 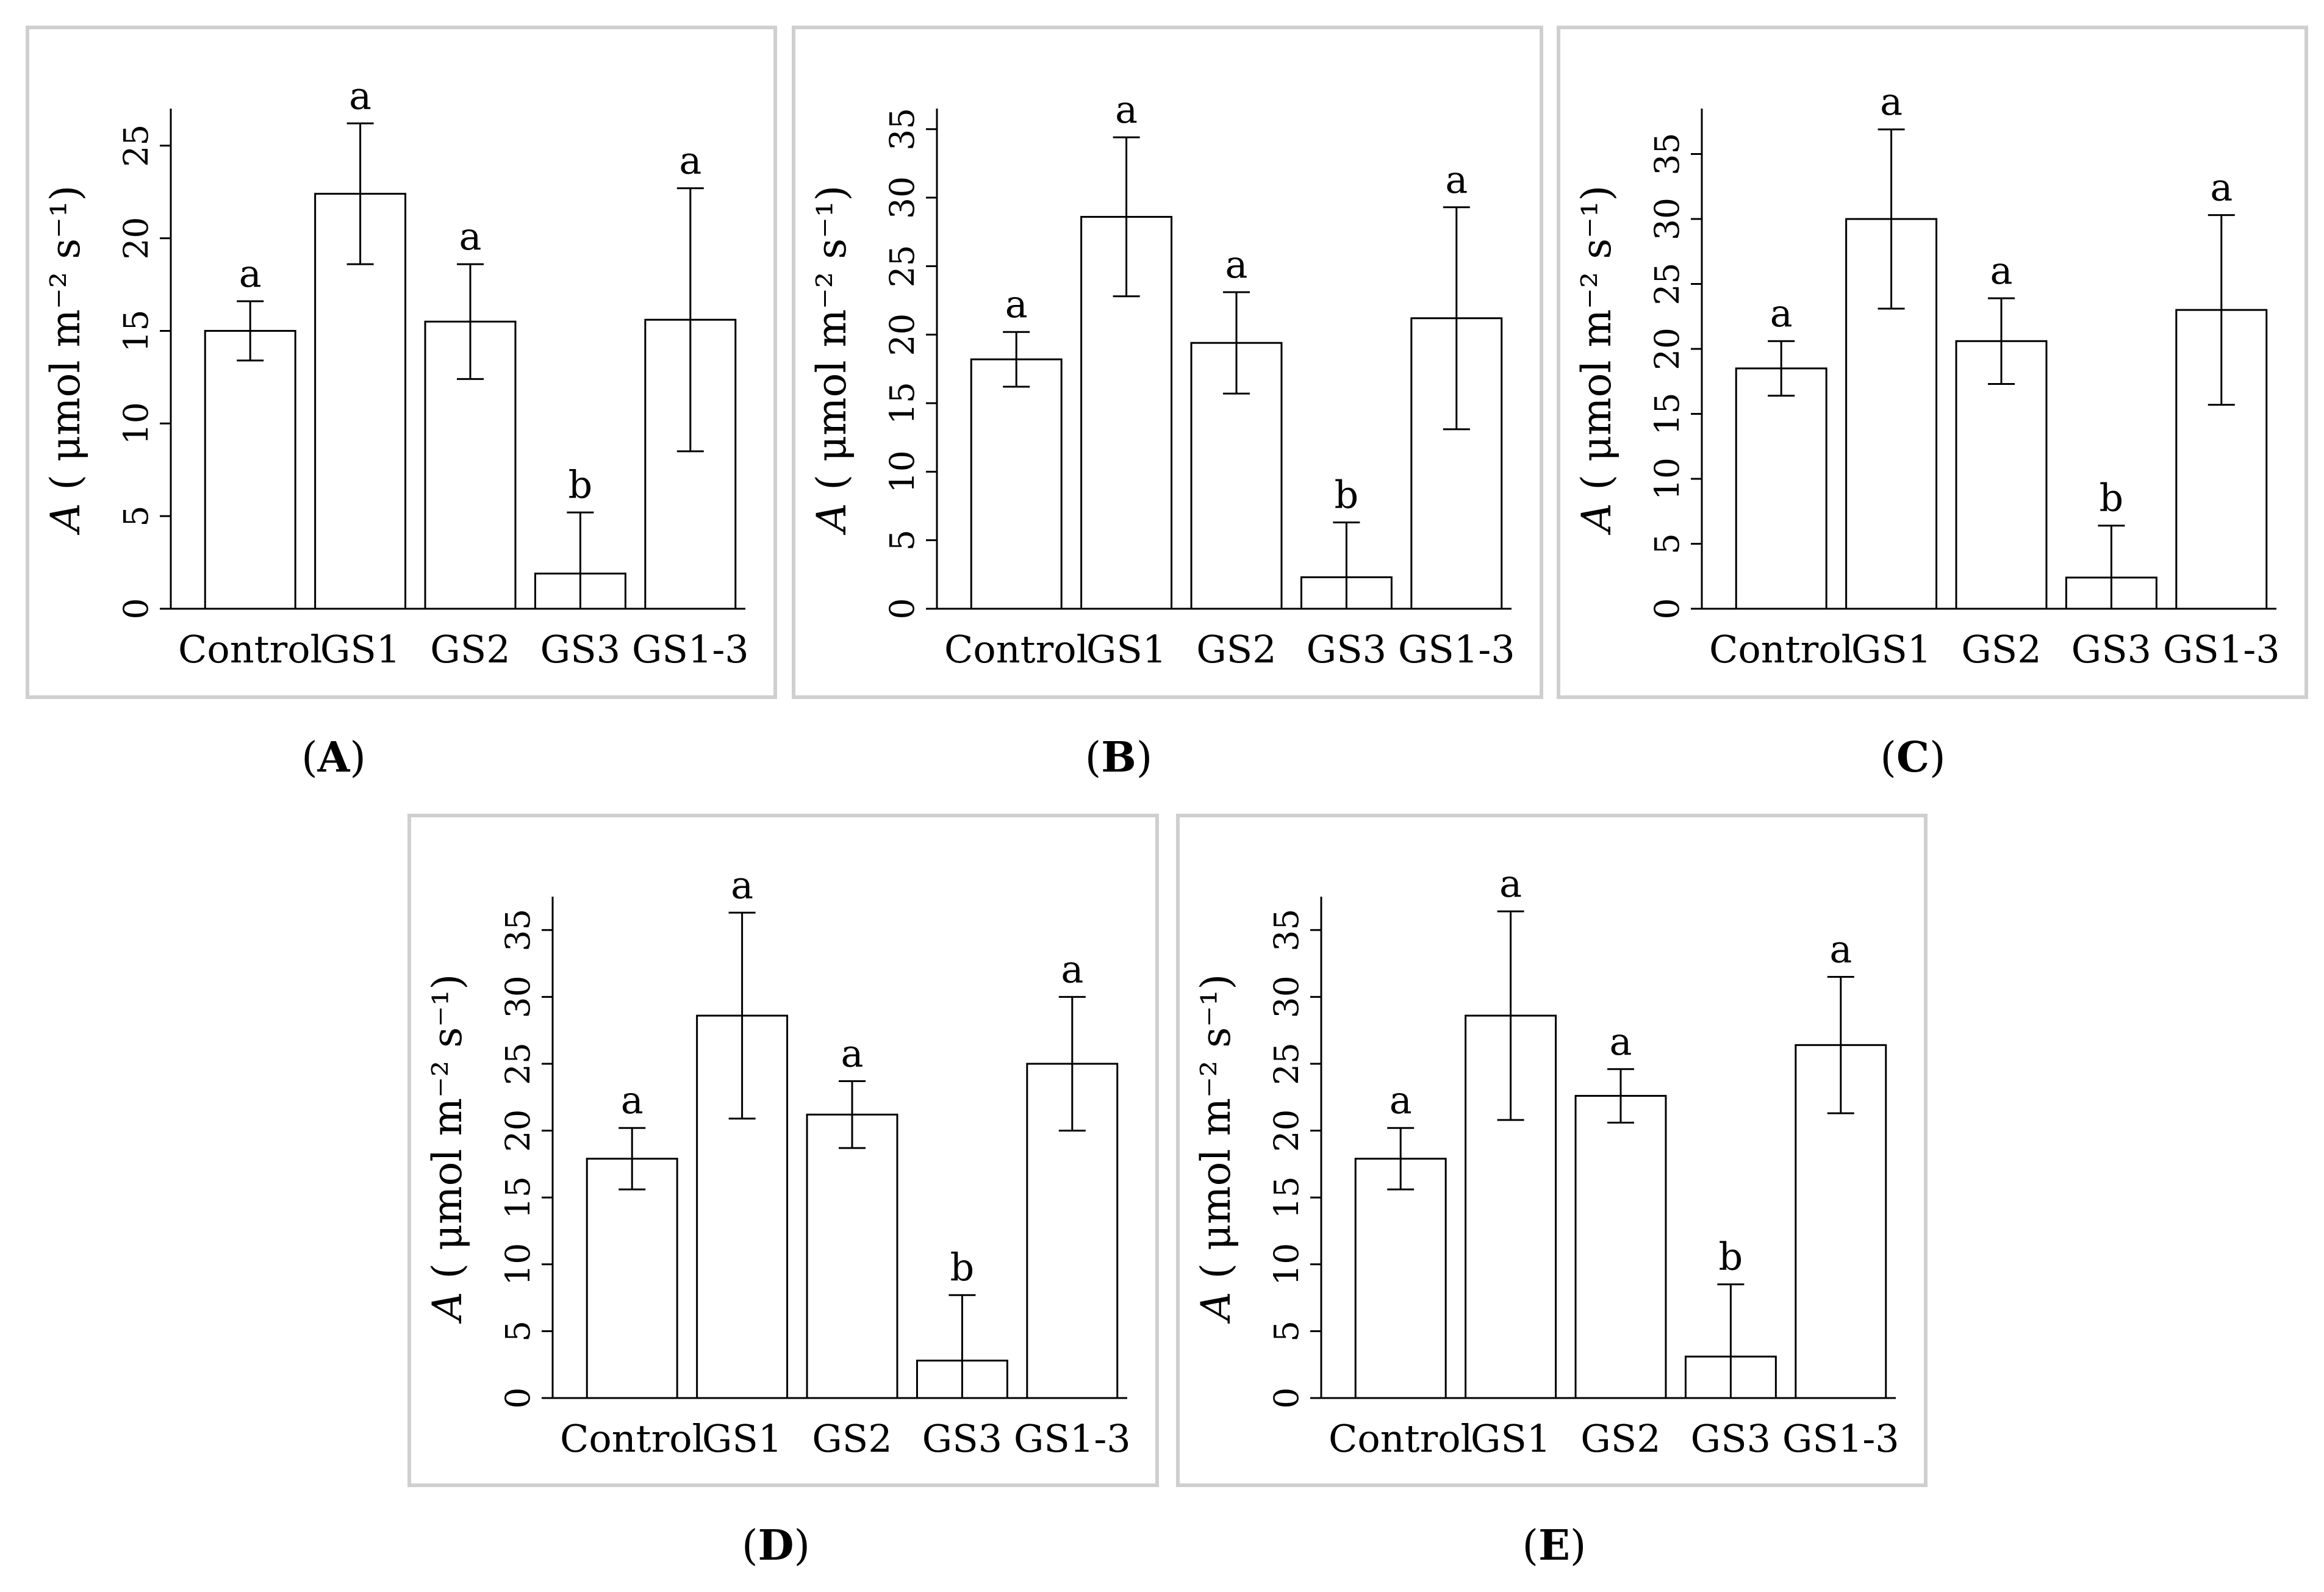 I want to click on y-axis-label-d: A ( μmol m⁻² s⁻¹), so click(x=447, y=1149).